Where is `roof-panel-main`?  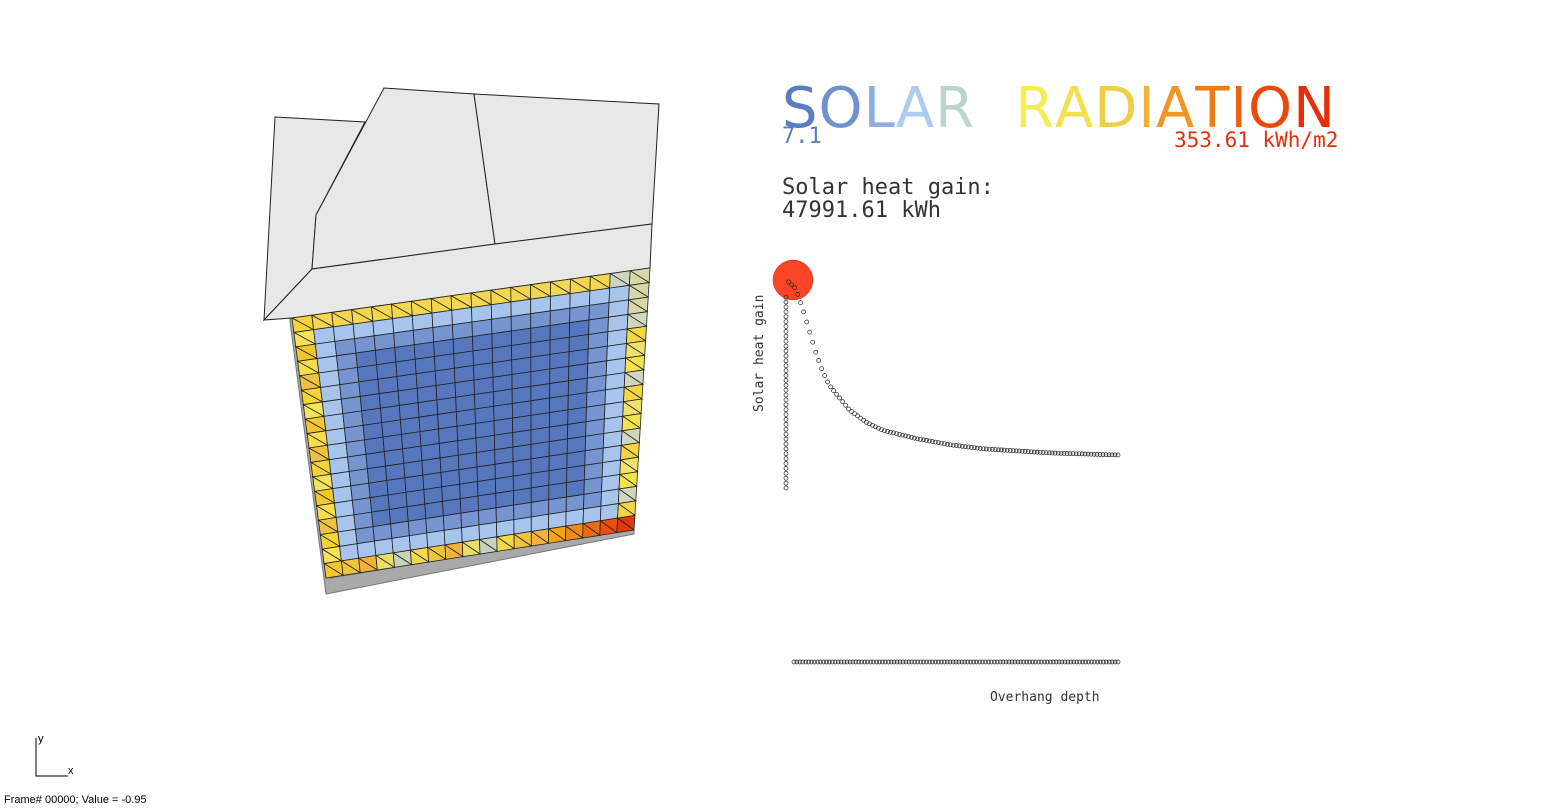
roof-panel-main is located at coordinates (403, 178).